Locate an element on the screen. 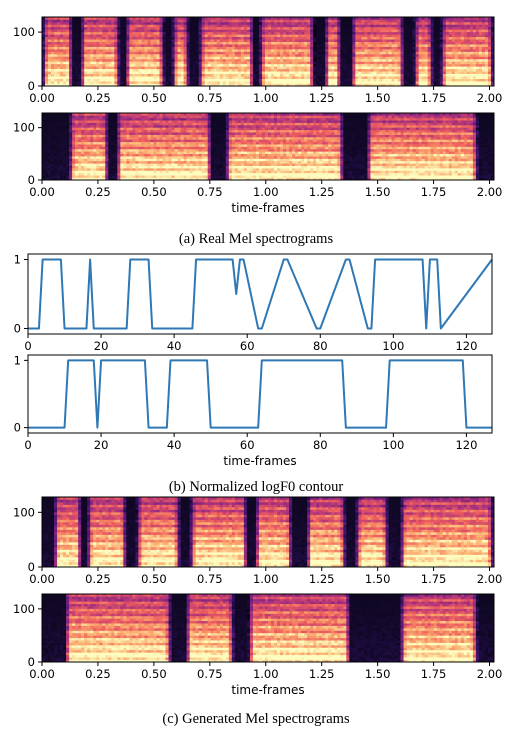  gen-mel-1-plot: 0.00 0.25 0.50 0.75 1.00 1.25 1.50 1.75 2.00 0 100 is located at coordinates (257, 541).